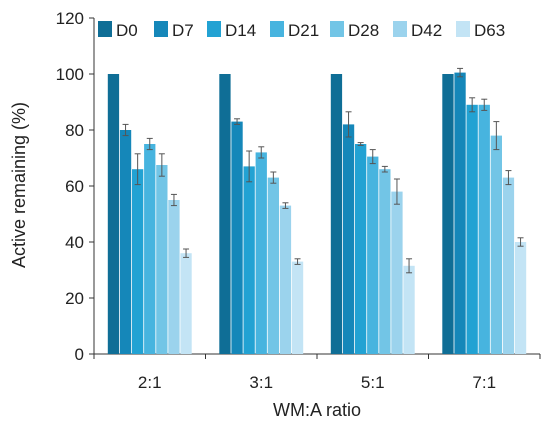 This screenshot has width=550, height=425. What do you see at coordinates (484, 382) in the screenshot?
I see `x-tick-label: 7:1` at bounding box center [484, 382].